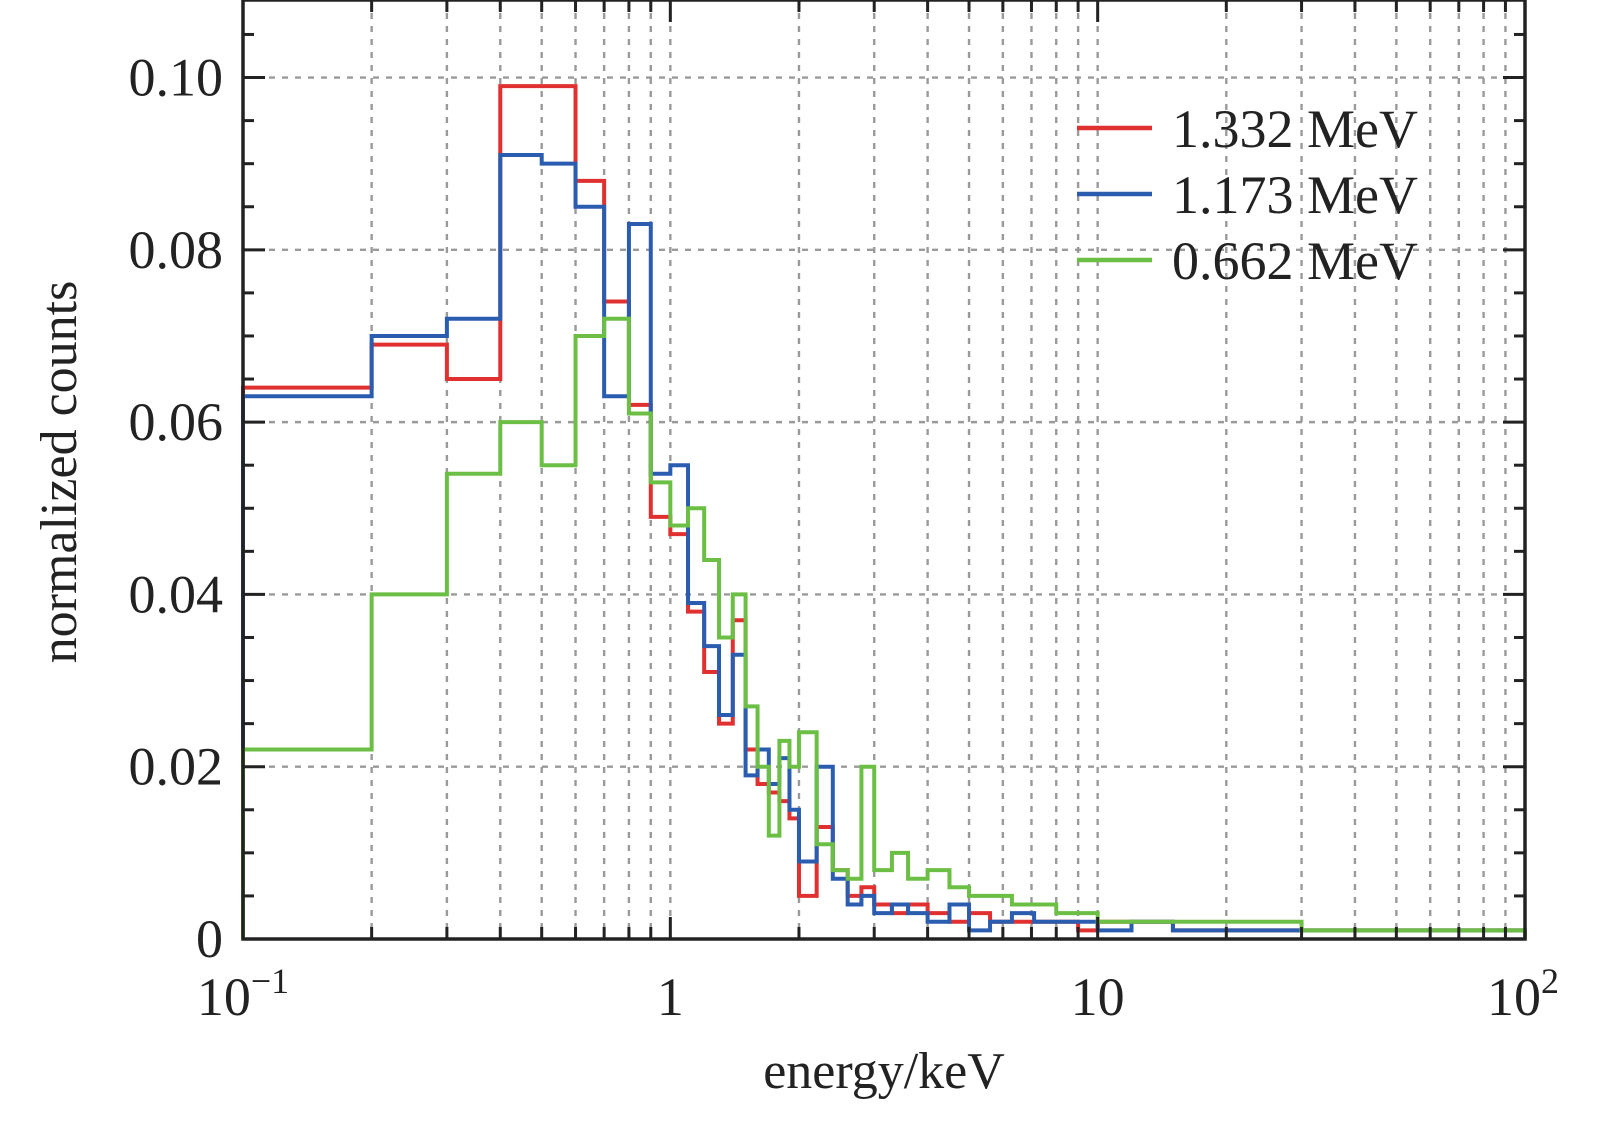 This screenshot has width=1606, height=1133. What do you see at coordinates (243, 994) in the screenshot?
I see `x-tick-label: 10⁻¹` at bounding box center [243, 994].